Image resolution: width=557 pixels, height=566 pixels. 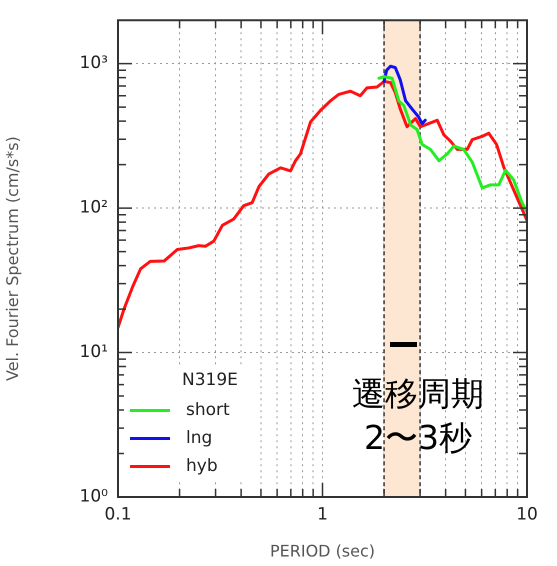 What do you see at coordinates (323, 551) in the screenshot?
I see `x-axis-title: PERIOD (sec)` at bounding box center [323, 551].